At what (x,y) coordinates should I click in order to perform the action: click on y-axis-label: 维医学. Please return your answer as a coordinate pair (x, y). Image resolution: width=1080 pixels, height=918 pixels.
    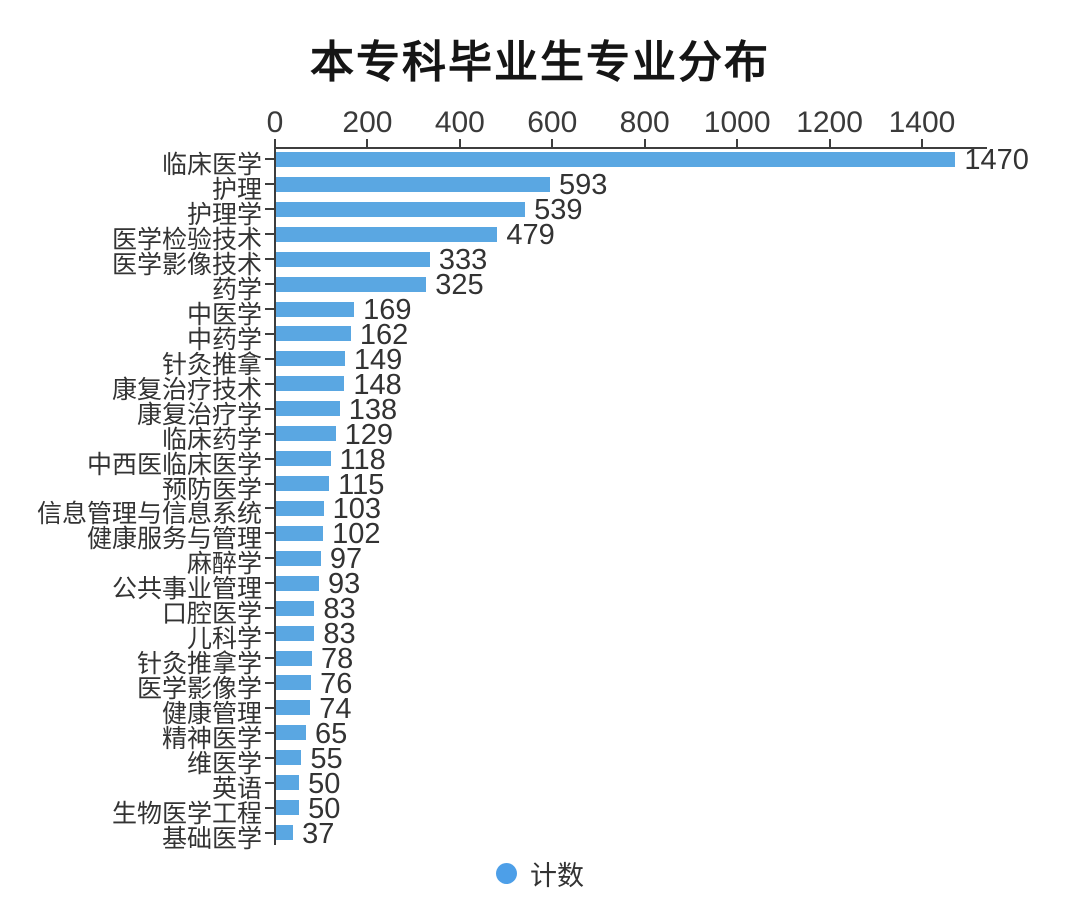
    Looking at the image, I should click on (224, 763).